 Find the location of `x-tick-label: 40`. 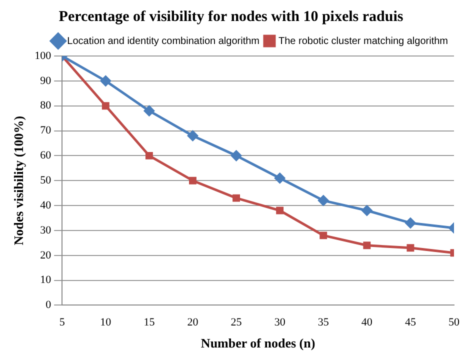

x-tick-label: 40 is located at coordinates (367, 322).